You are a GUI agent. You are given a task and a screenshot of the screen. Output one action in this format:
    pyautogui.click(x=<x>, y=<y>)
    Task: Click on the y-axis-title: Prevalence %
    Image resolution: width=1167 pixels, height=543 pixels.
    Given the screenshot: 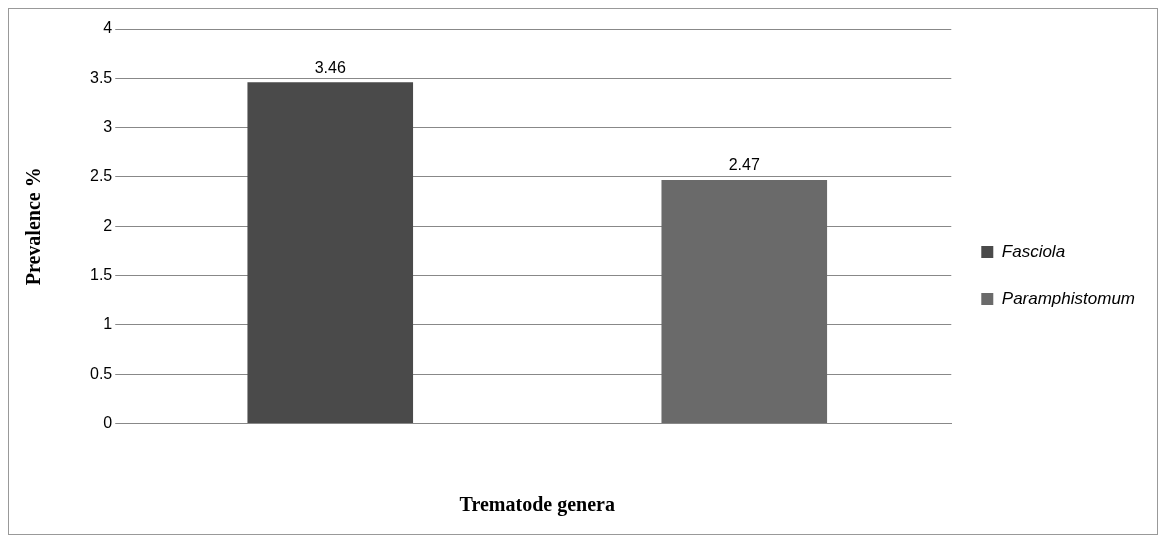 What is the action you would take?
    pyautogui.click(x=33, y=226)
    